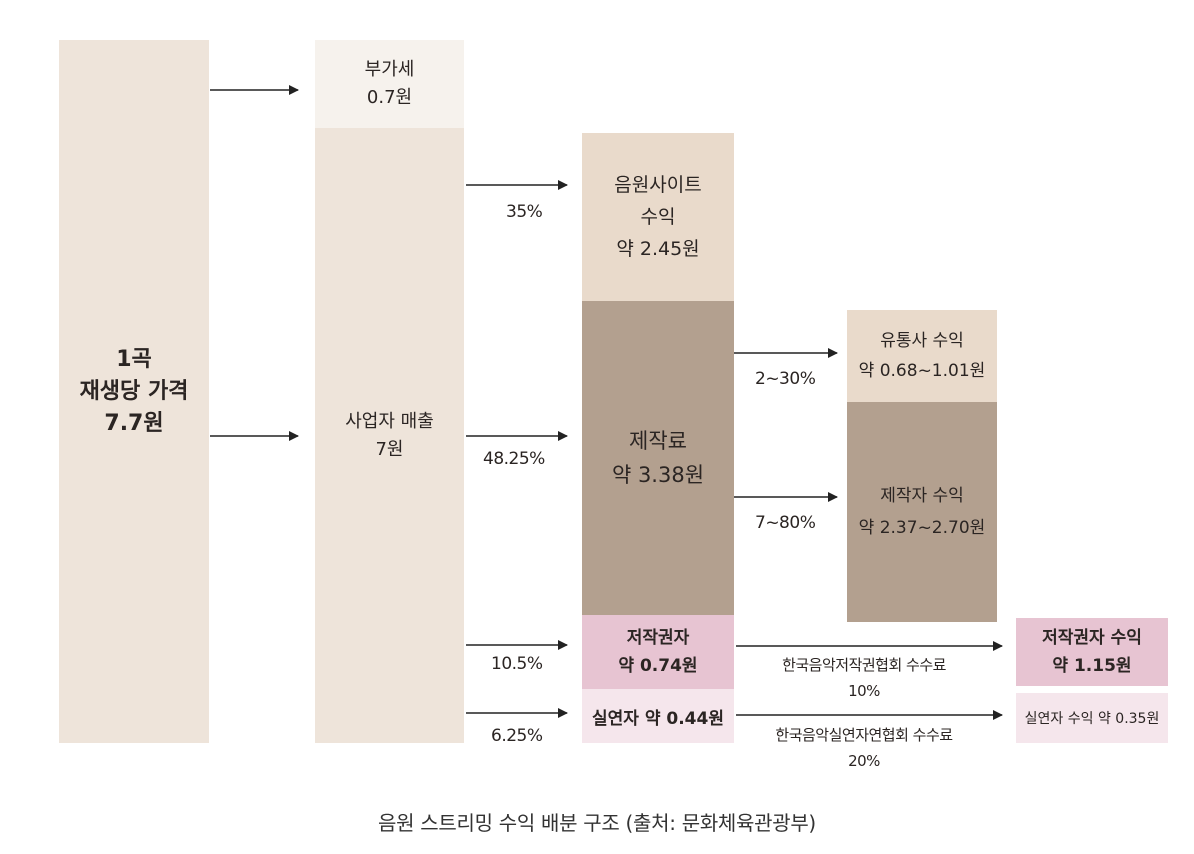 The image size is (1194, 854). What do you see at coordinates (389, 421) in the screenshot?
I see `business-revenue-label: 사업자 매출` at bounding box center [389, 421].